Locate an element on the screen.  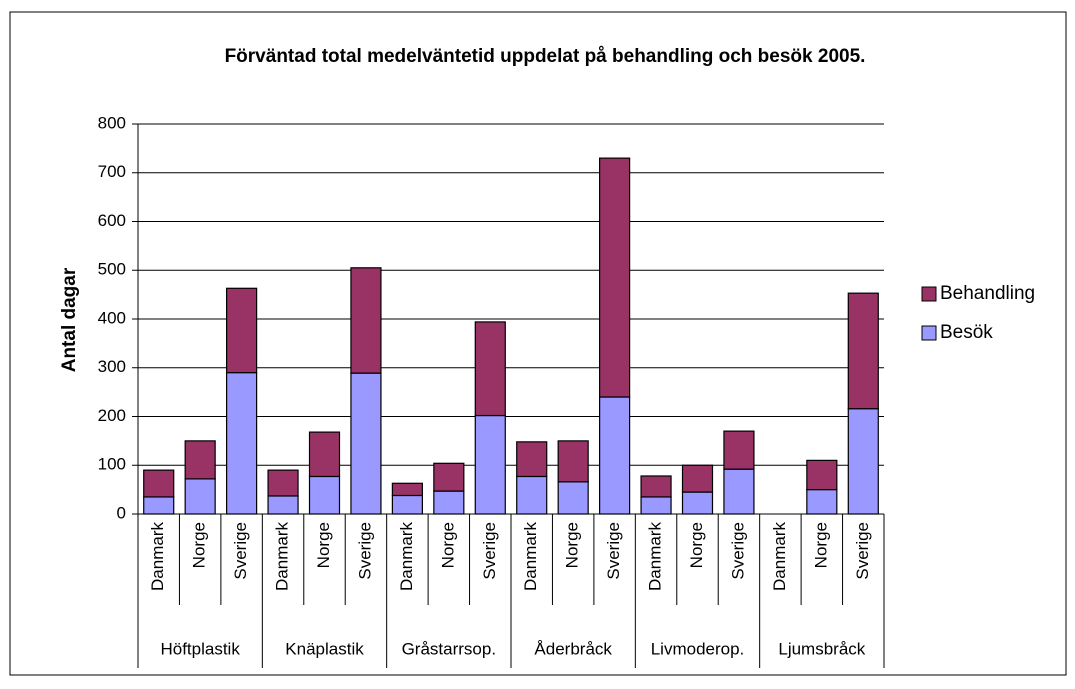
y-tick-label: 100 is located at coordinates (112, 464).